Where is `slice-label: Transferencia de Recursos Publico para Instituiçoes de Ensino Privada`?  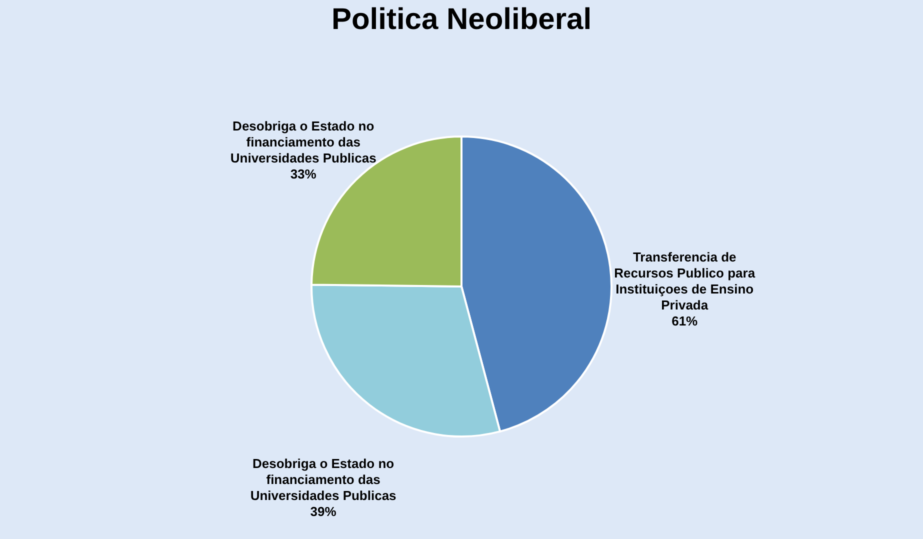
slice-label: Transferencia de Recursos Publico para Instituiçoes de Ensino Privada is located at coordinates (685, 280).